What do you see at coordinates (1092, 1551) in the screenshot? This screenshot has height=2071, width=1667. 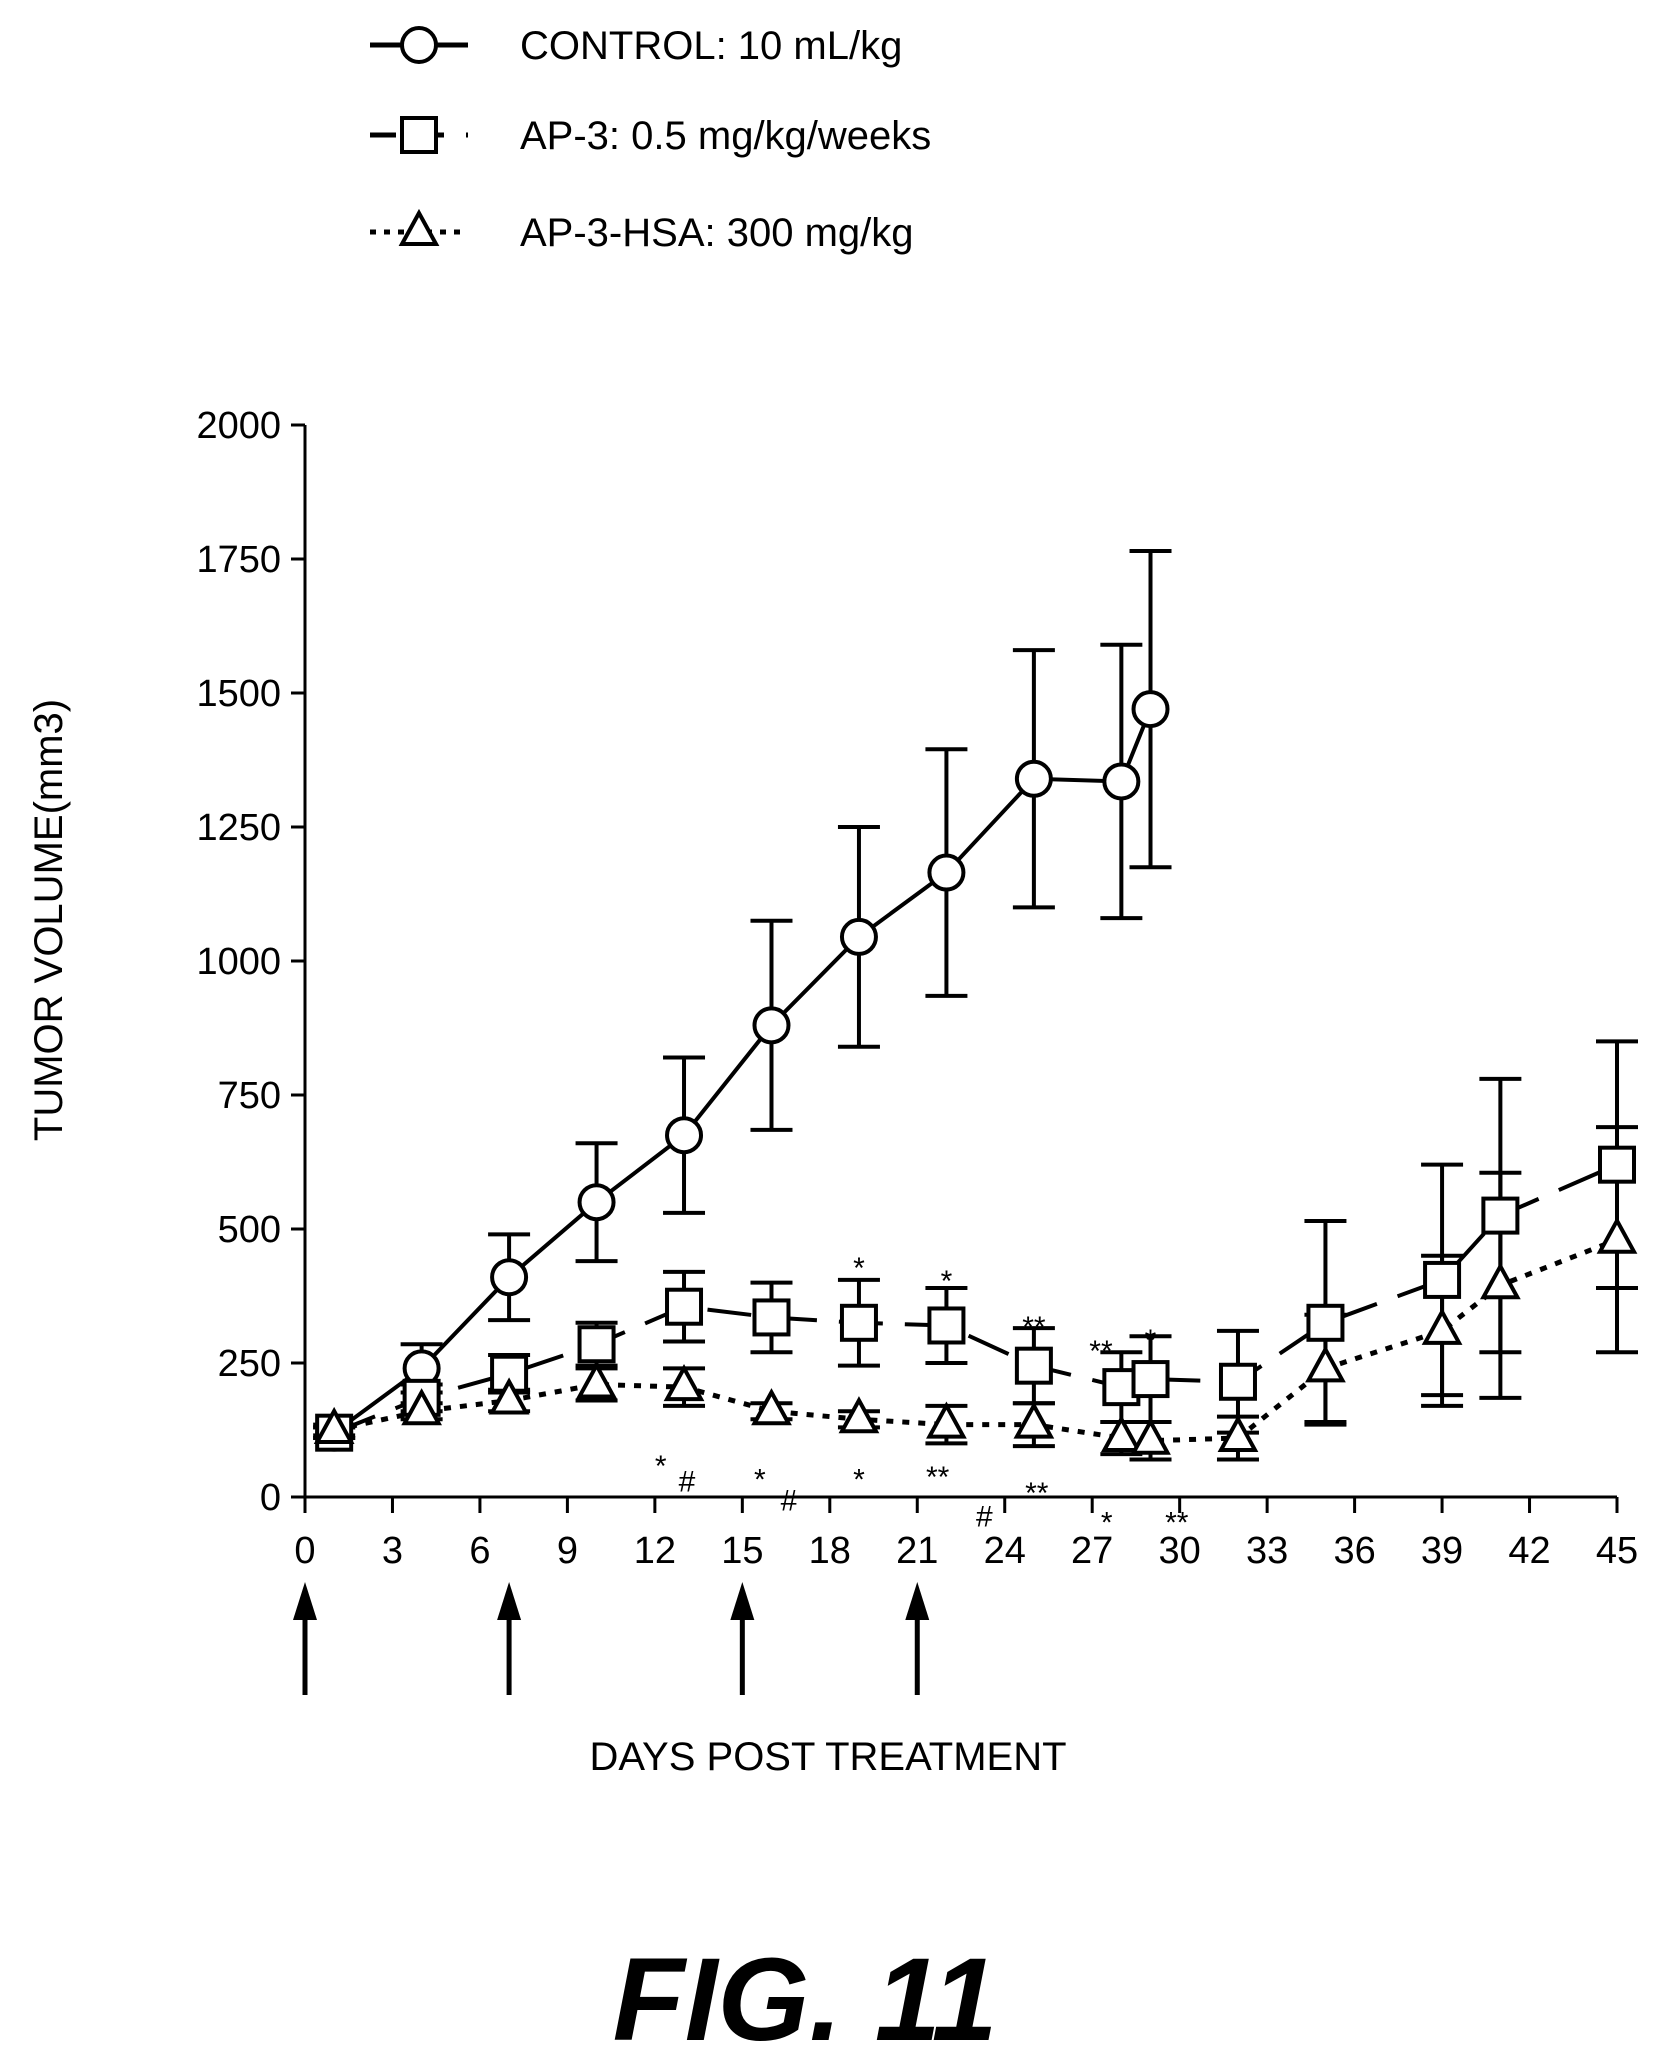 I see `x-tick-label: 27` at bounding box center [1092, 1551].